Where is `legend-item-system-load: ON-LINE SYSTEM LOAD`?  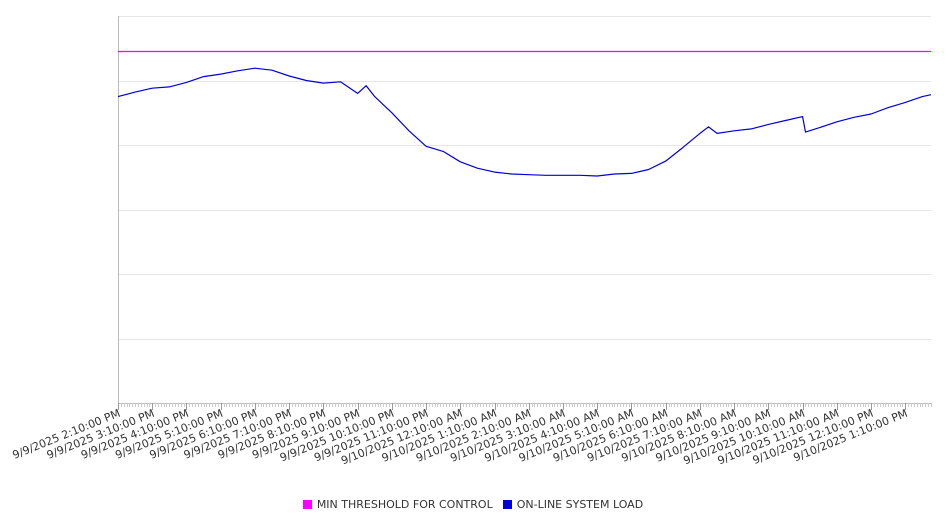 legend-item-system-load: ON-LINE SYSTEM LOAD is located at coordinates (573, 504).